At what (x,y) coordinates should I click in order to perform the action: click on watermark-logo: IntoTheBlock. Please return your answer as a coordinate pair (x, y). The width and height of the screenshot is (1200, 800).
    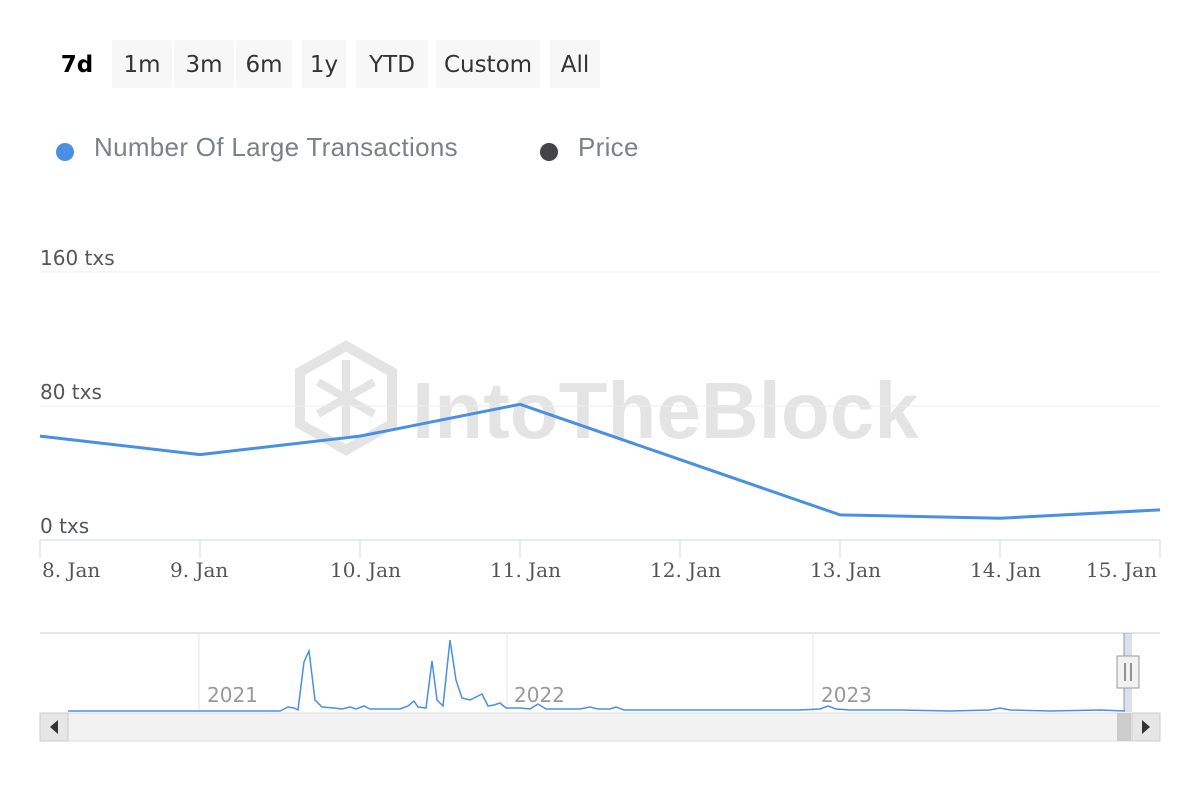
    Looking at the image, I should click on (607, 398).